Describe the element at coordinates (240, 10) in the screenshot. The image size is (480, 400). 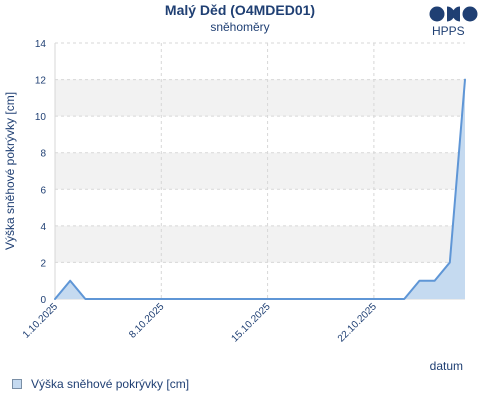
I see `chart-title: Malý Děd (O4MDED01)` at that location.